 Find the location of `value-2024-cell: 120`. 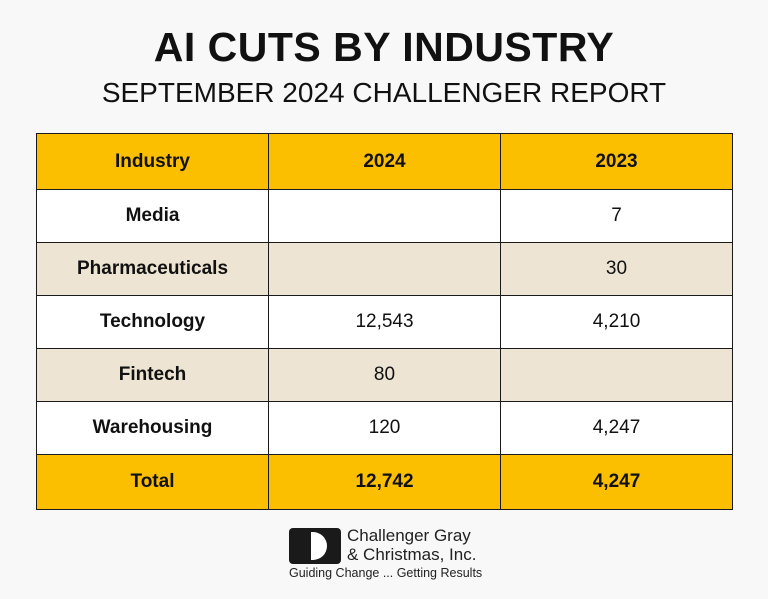

value-2024-cell: 120 is located at coordinates (384, 428).